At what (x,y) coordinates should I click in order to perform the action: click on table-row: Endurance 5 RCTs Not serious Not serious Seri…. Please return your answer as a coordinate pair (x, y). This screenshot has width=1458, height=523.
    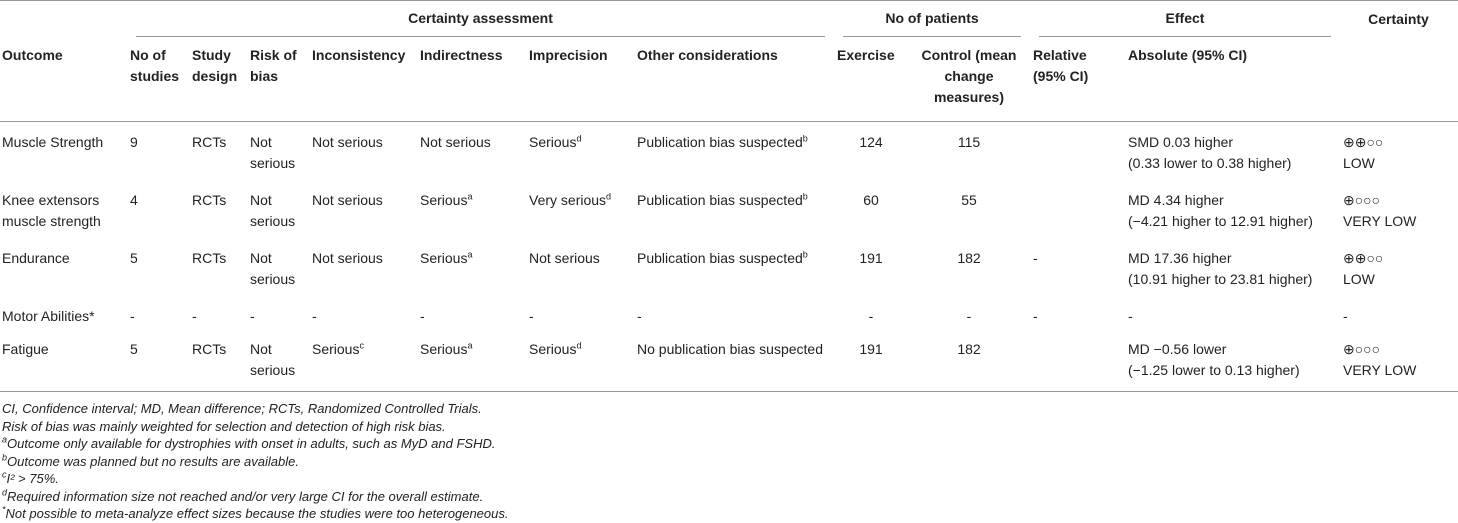
    Looking at the image, I should click on (729, 267).